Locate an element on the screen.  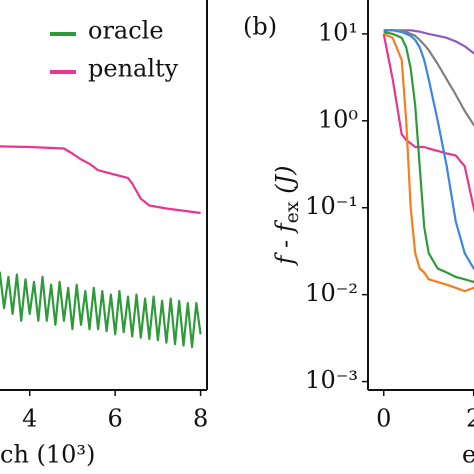
y-tick-label: 10⁻¹ is located at coordinates (331, 206).